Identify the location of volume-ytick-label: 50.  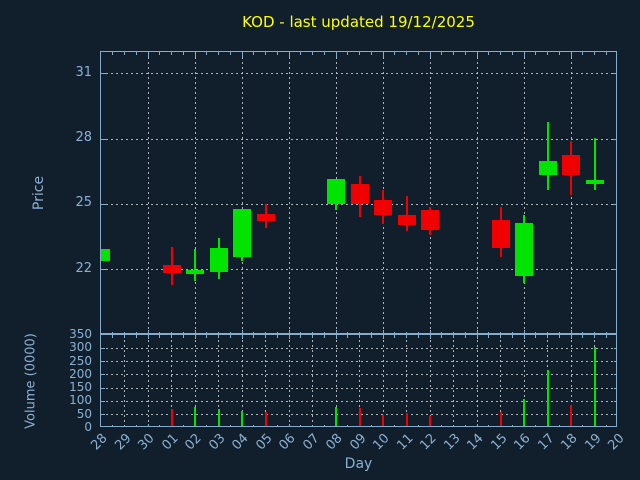
(84, 413).